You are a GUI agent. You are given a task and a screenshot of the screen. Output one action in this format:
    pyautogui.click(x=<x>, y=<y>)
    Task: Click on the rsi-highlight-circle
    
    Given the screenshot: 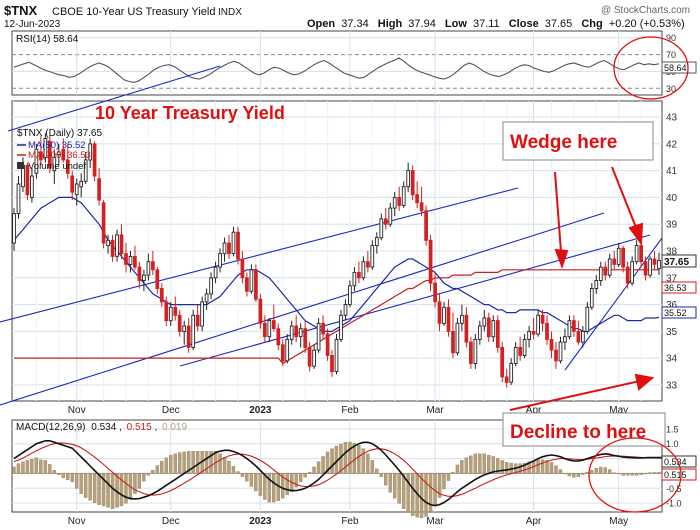 What is the action you would take?
    pyautogui.click(x=651, y=68)
    